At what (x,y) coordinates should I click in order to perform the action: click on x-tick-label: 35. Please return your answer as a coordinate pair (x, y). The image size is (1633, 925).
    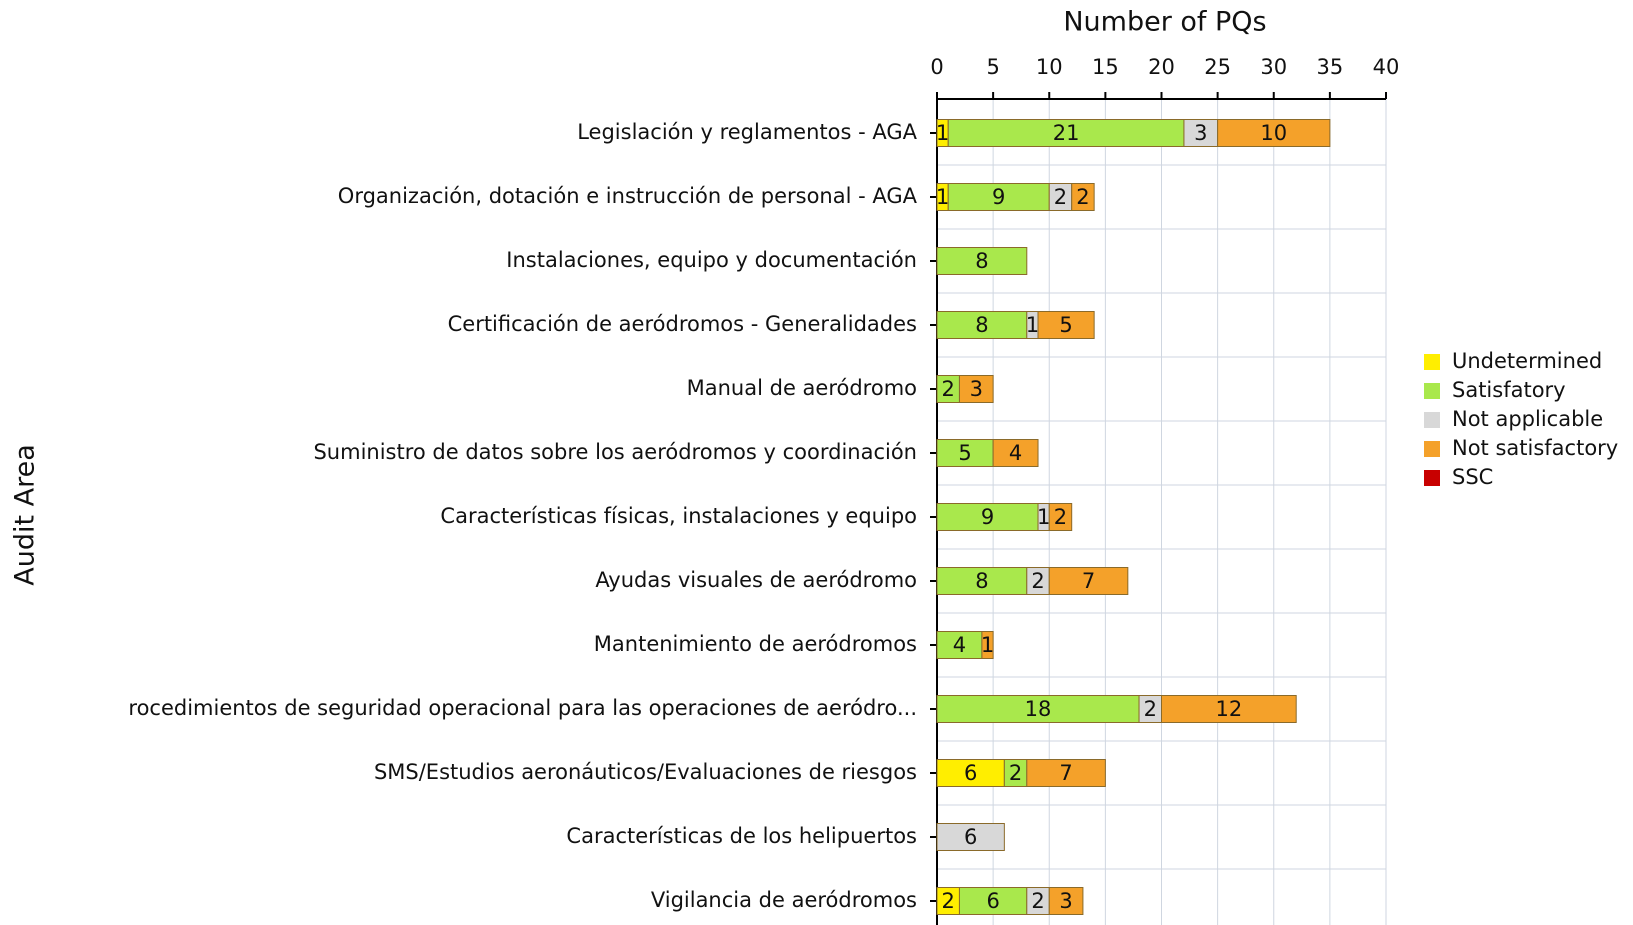
    Looking at the image, I should click on (1330, 67).